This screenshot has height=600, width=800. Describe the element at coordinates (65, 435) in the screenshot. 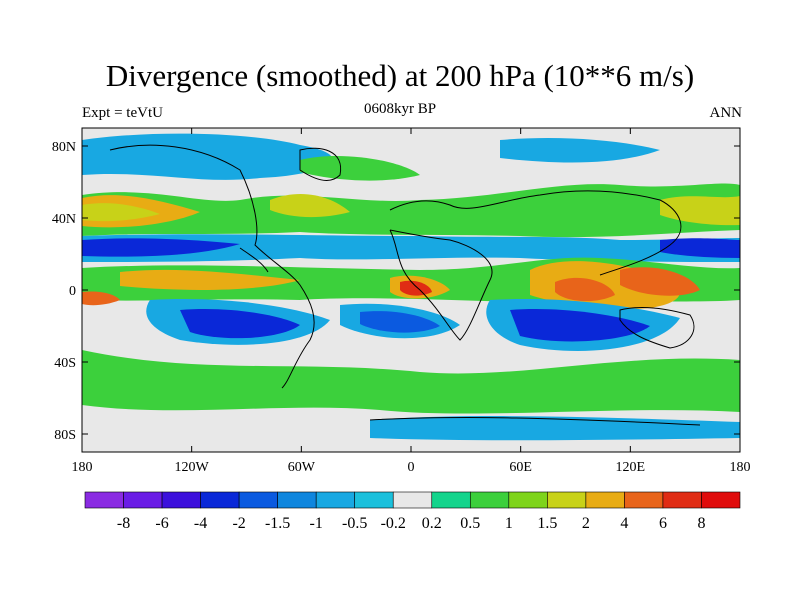

I see `y-tick-label: 80S` at that location.